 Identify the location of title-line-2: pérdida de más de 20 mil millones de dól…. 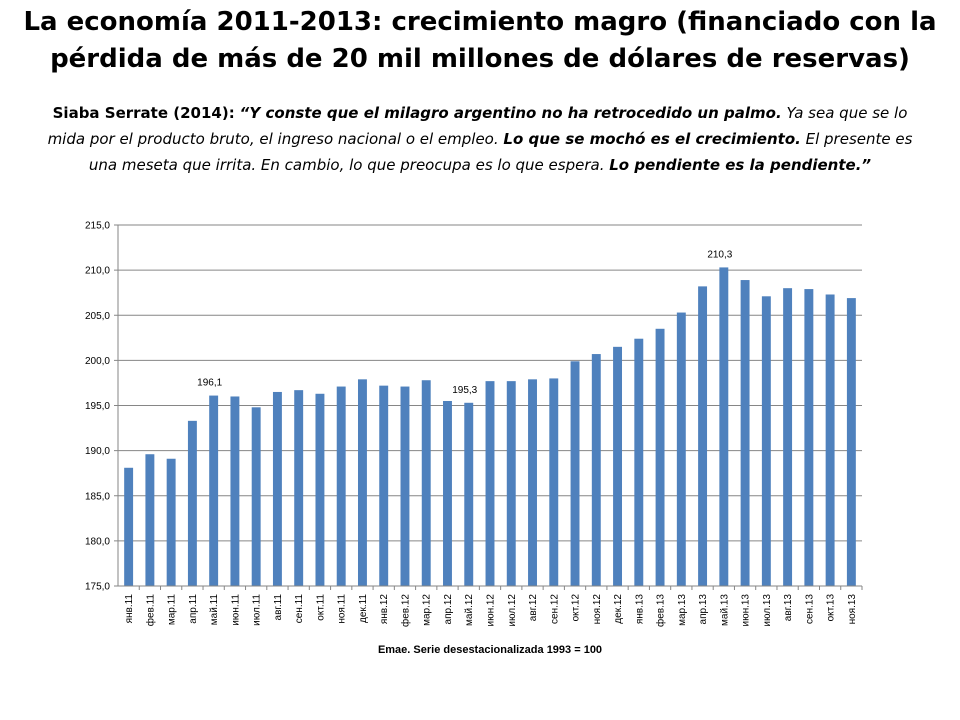
(480, 59).